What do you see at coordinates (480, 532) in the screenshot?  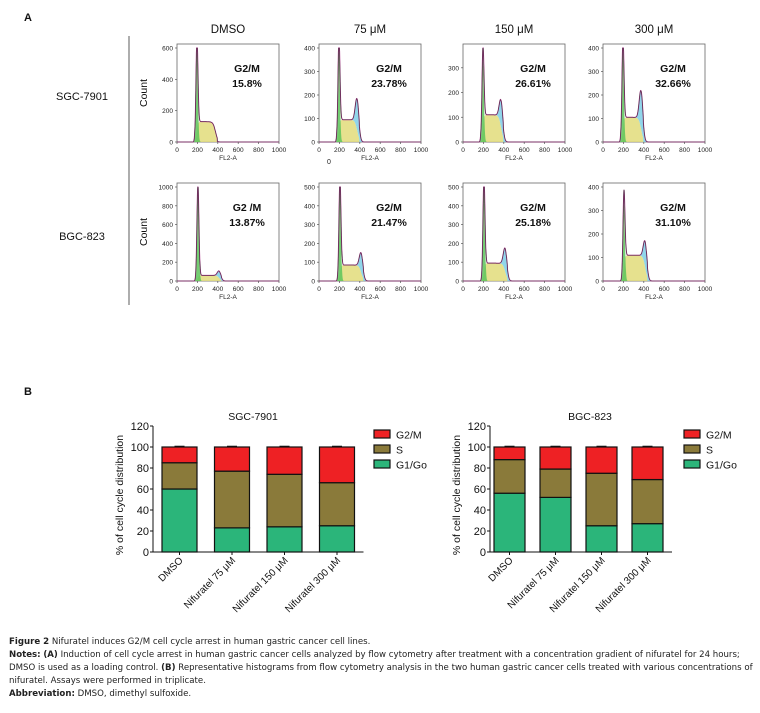 I see `y-tick-label: 20` at bounding box center [480, 532].